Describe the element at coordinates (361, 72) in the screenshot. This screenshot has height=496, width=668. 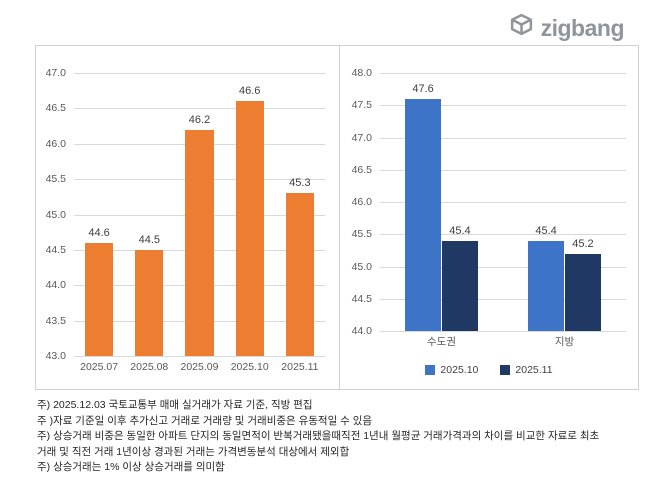
I see `y-axis-tick-label: 48.0` at that location.